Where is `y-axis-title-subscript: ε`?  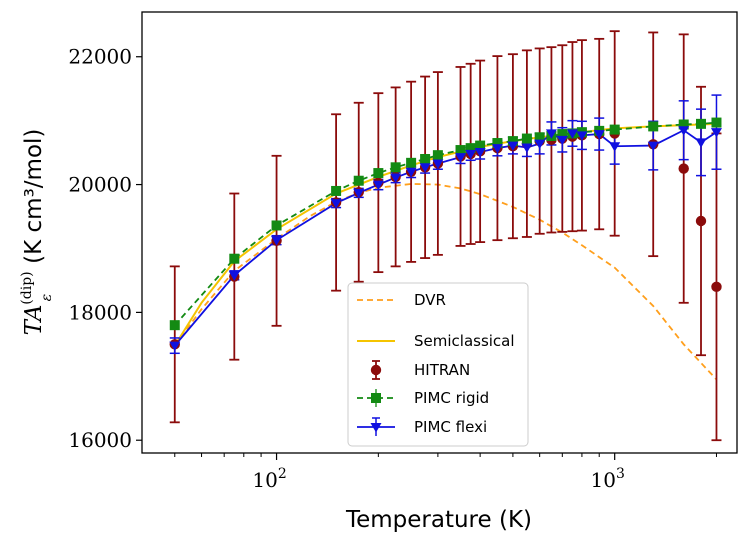
y-axis-title-subscript: ε is located at coordinates (47, 298).